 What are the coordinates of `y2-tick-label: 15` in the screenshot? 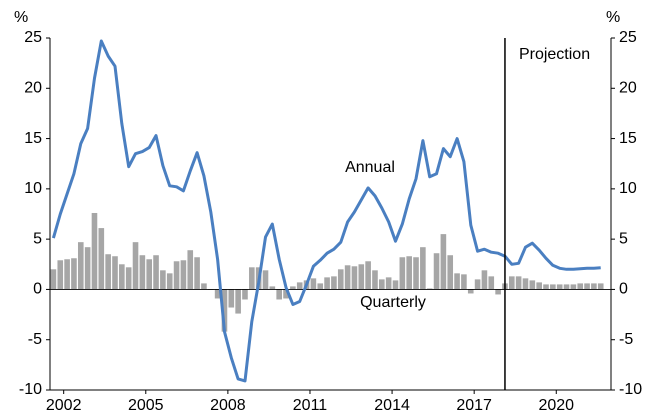 It's located at (628, 138).